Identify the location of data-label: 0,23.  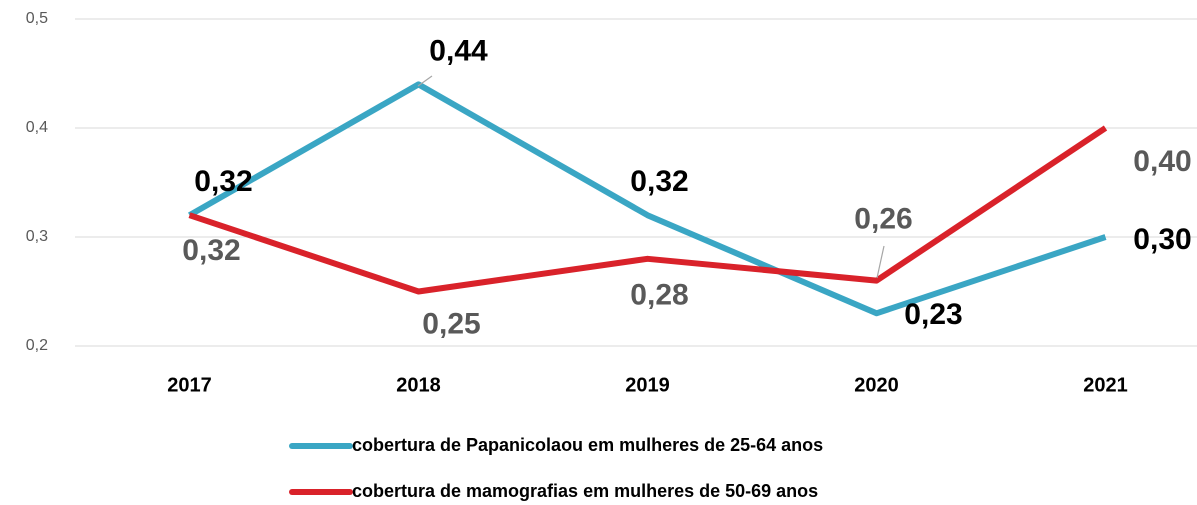
(933, 314).